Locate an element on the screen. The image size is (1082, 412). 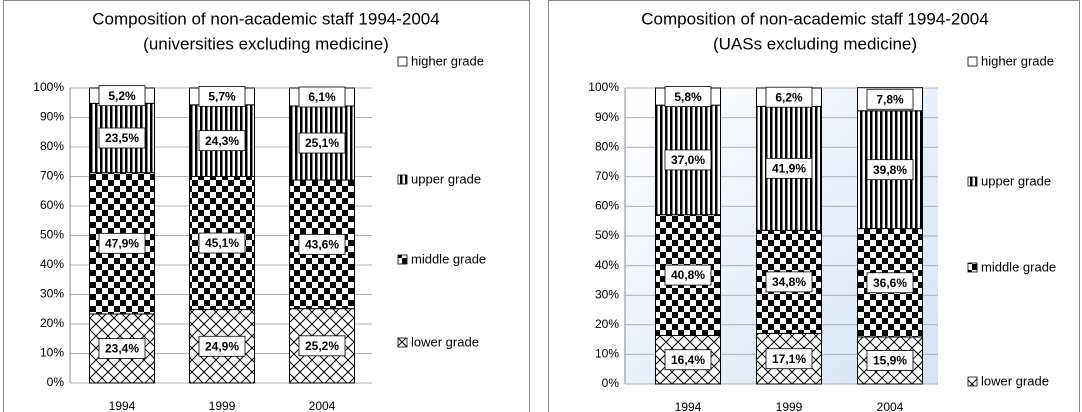
value-label: 23,5% is located at coordinates (122, 138).